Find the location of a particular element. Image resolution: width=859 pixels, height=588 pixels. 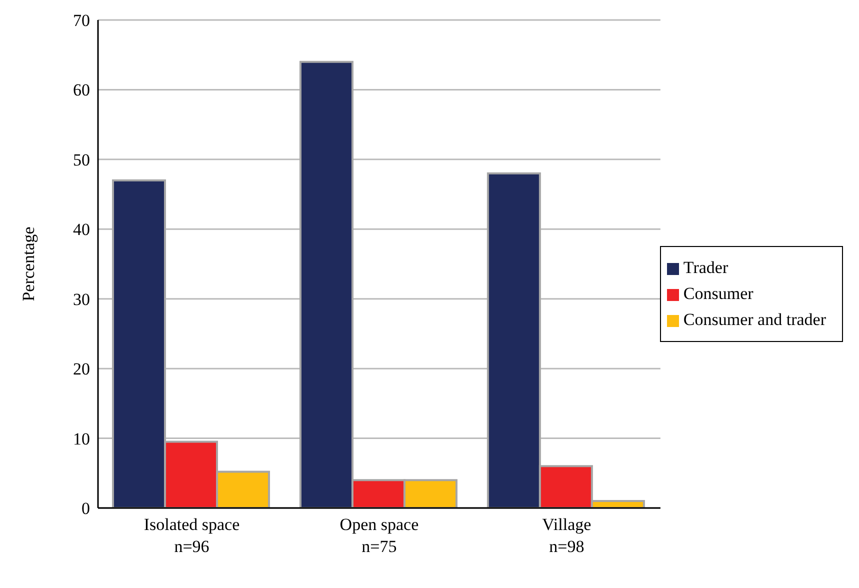

y-tick-label: 30 is located at coordinates (81, 299).